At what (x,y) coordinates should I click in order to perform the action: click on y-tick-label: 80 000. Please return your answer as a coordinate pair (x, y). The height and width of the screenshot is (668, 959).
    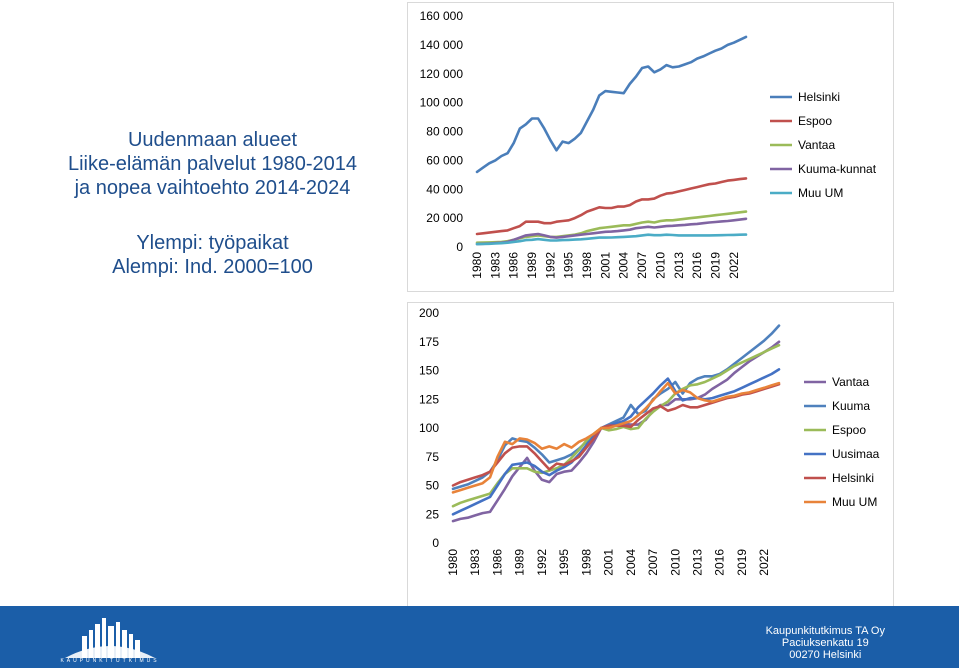
    Looking at the image, I should click on (444, 132).